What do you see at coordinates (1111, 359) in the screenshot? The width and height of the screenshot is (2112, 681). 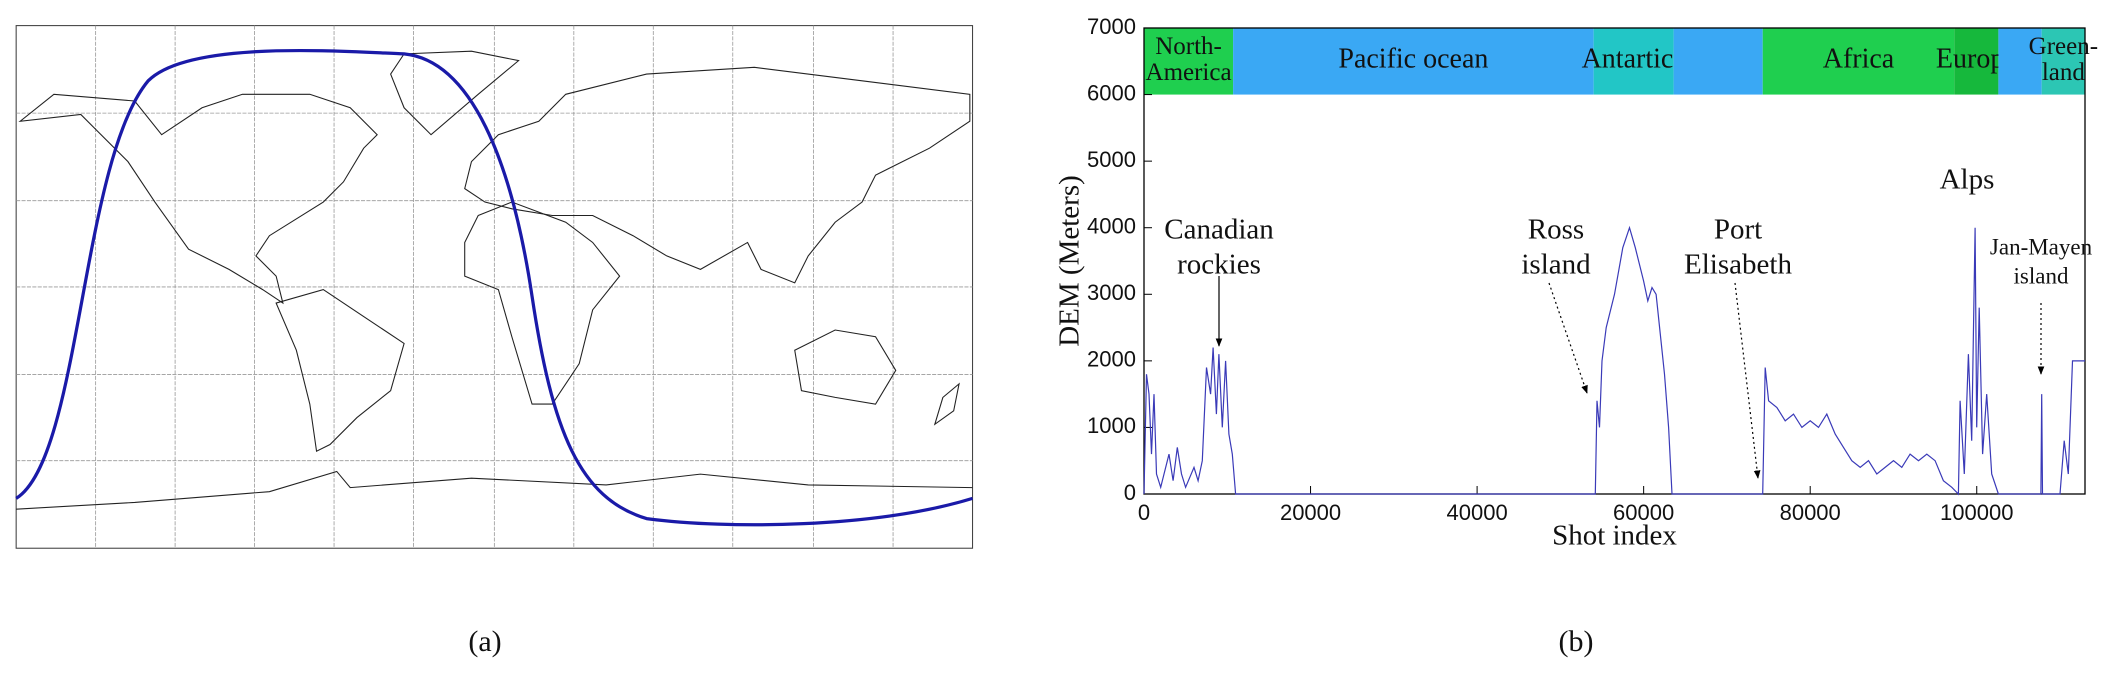 I see `y-tick-label: 2000` at bounding box center [1111, 359].